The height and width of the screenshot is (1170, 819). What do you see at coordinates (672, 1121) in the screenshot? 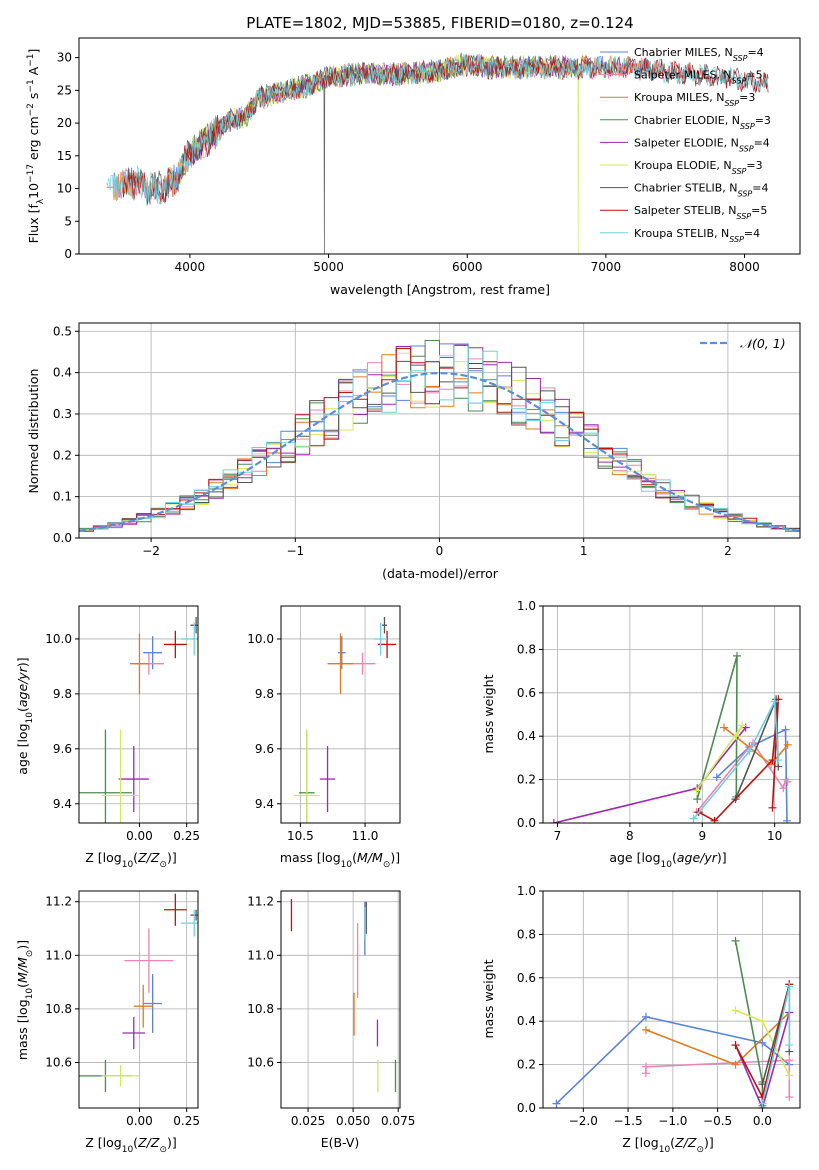
I see `x-tick-label: −1.0` at bounding box center [672, 1121].